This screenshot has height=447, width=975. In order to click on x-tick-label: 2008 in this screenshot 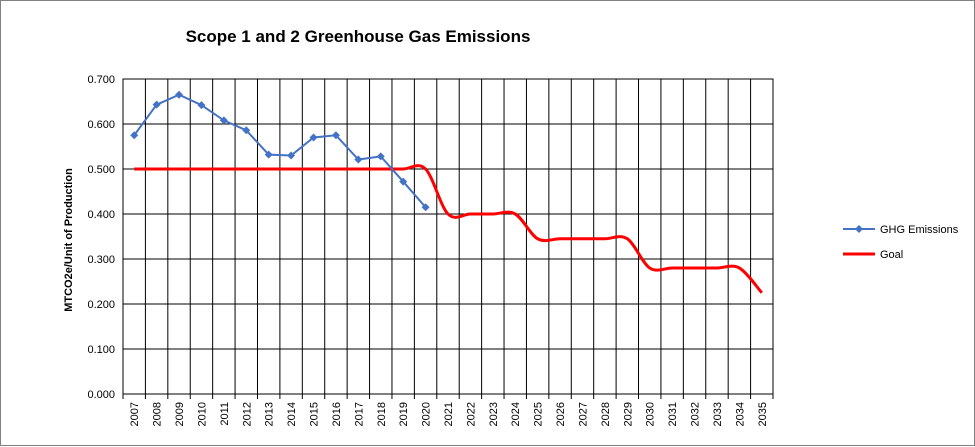, I will do `click(158, 414)`.